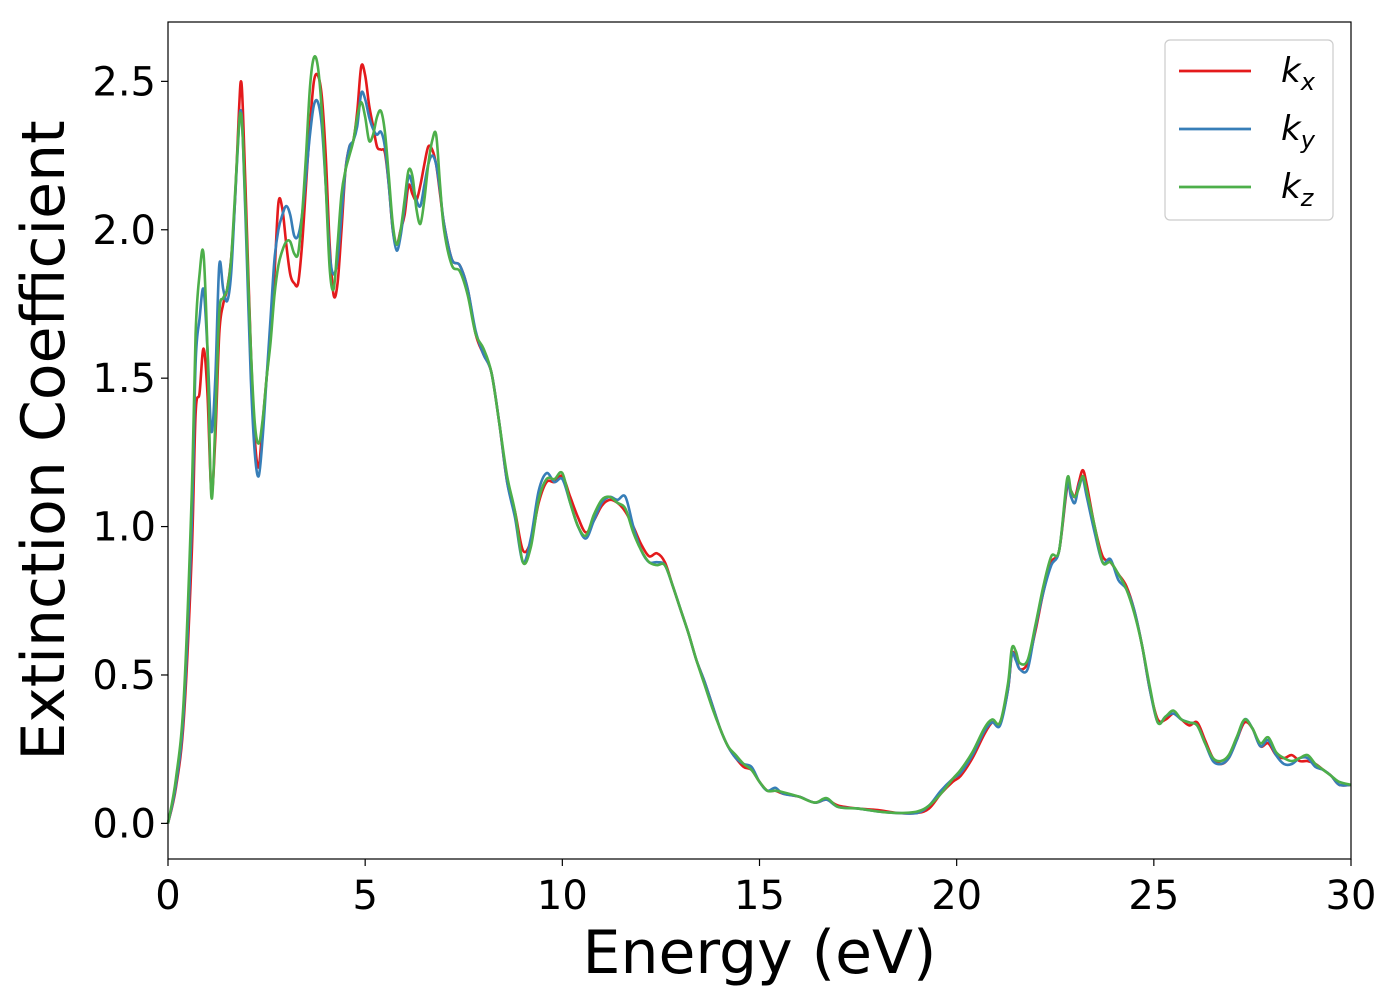 This screenshot has width=1400, height=1000. I want to click on x-tick-label: 25, so click(1153, 896).